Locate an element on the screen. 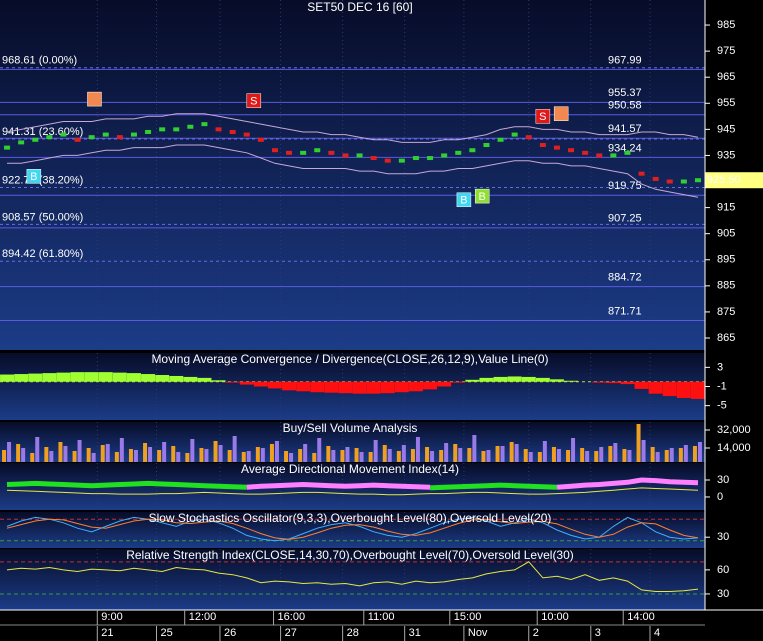 The image size is (763, 641). y-tick-label: 865 is located at coordinates (726, 338).